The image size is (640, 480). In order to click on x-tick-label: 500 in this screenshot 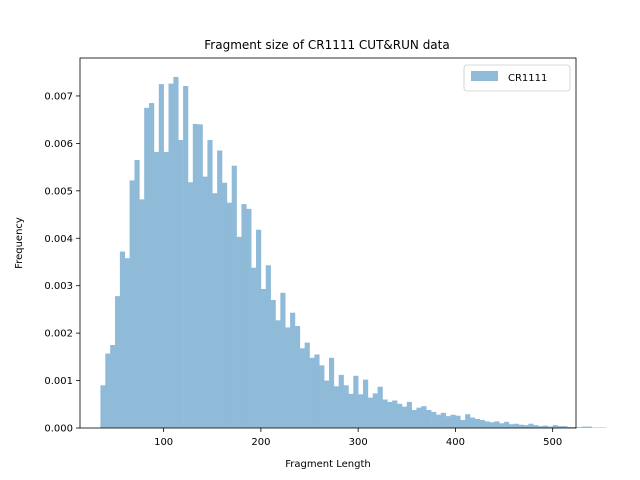, I will do `click(552, 442)`.